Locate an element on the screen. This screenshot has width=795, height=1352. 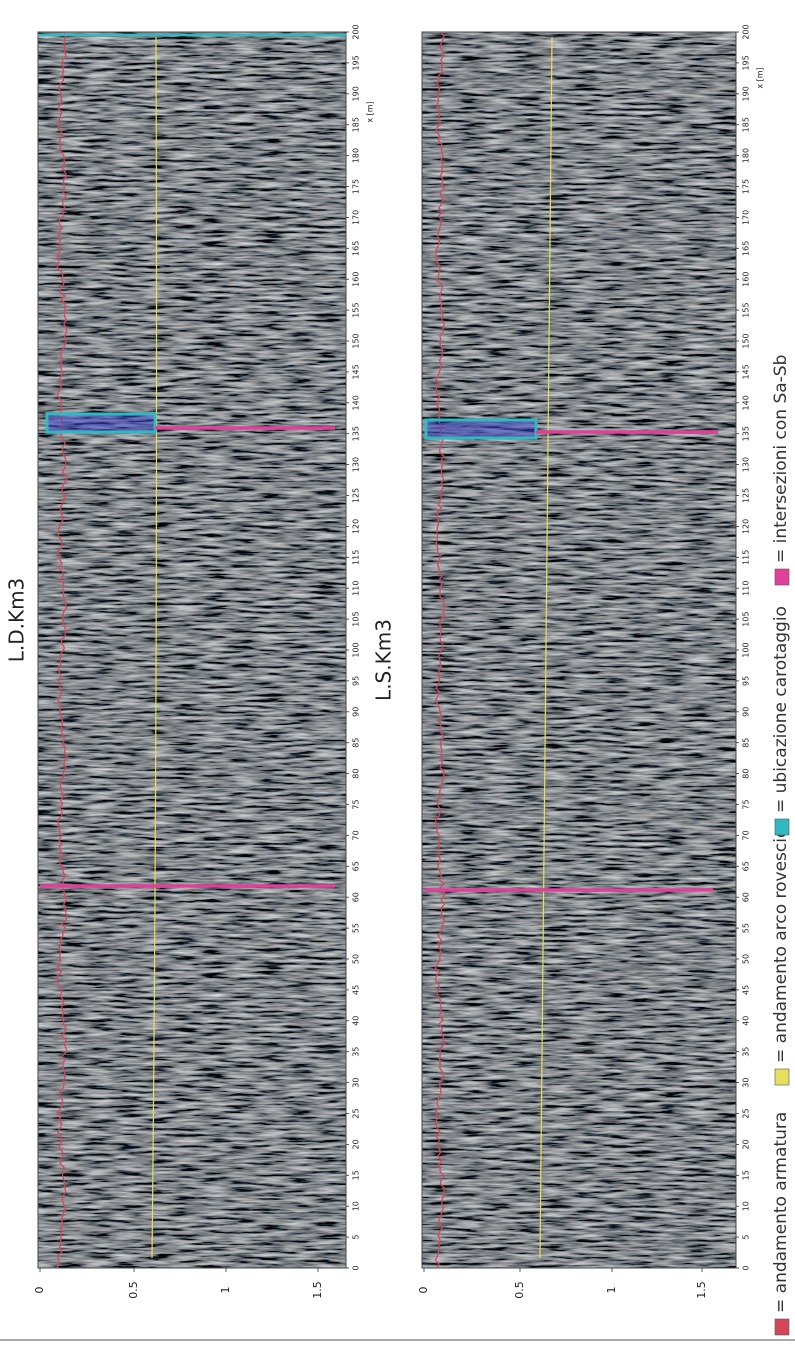
legend-label: = andamento armatura is located at coordinates (781, 1212).